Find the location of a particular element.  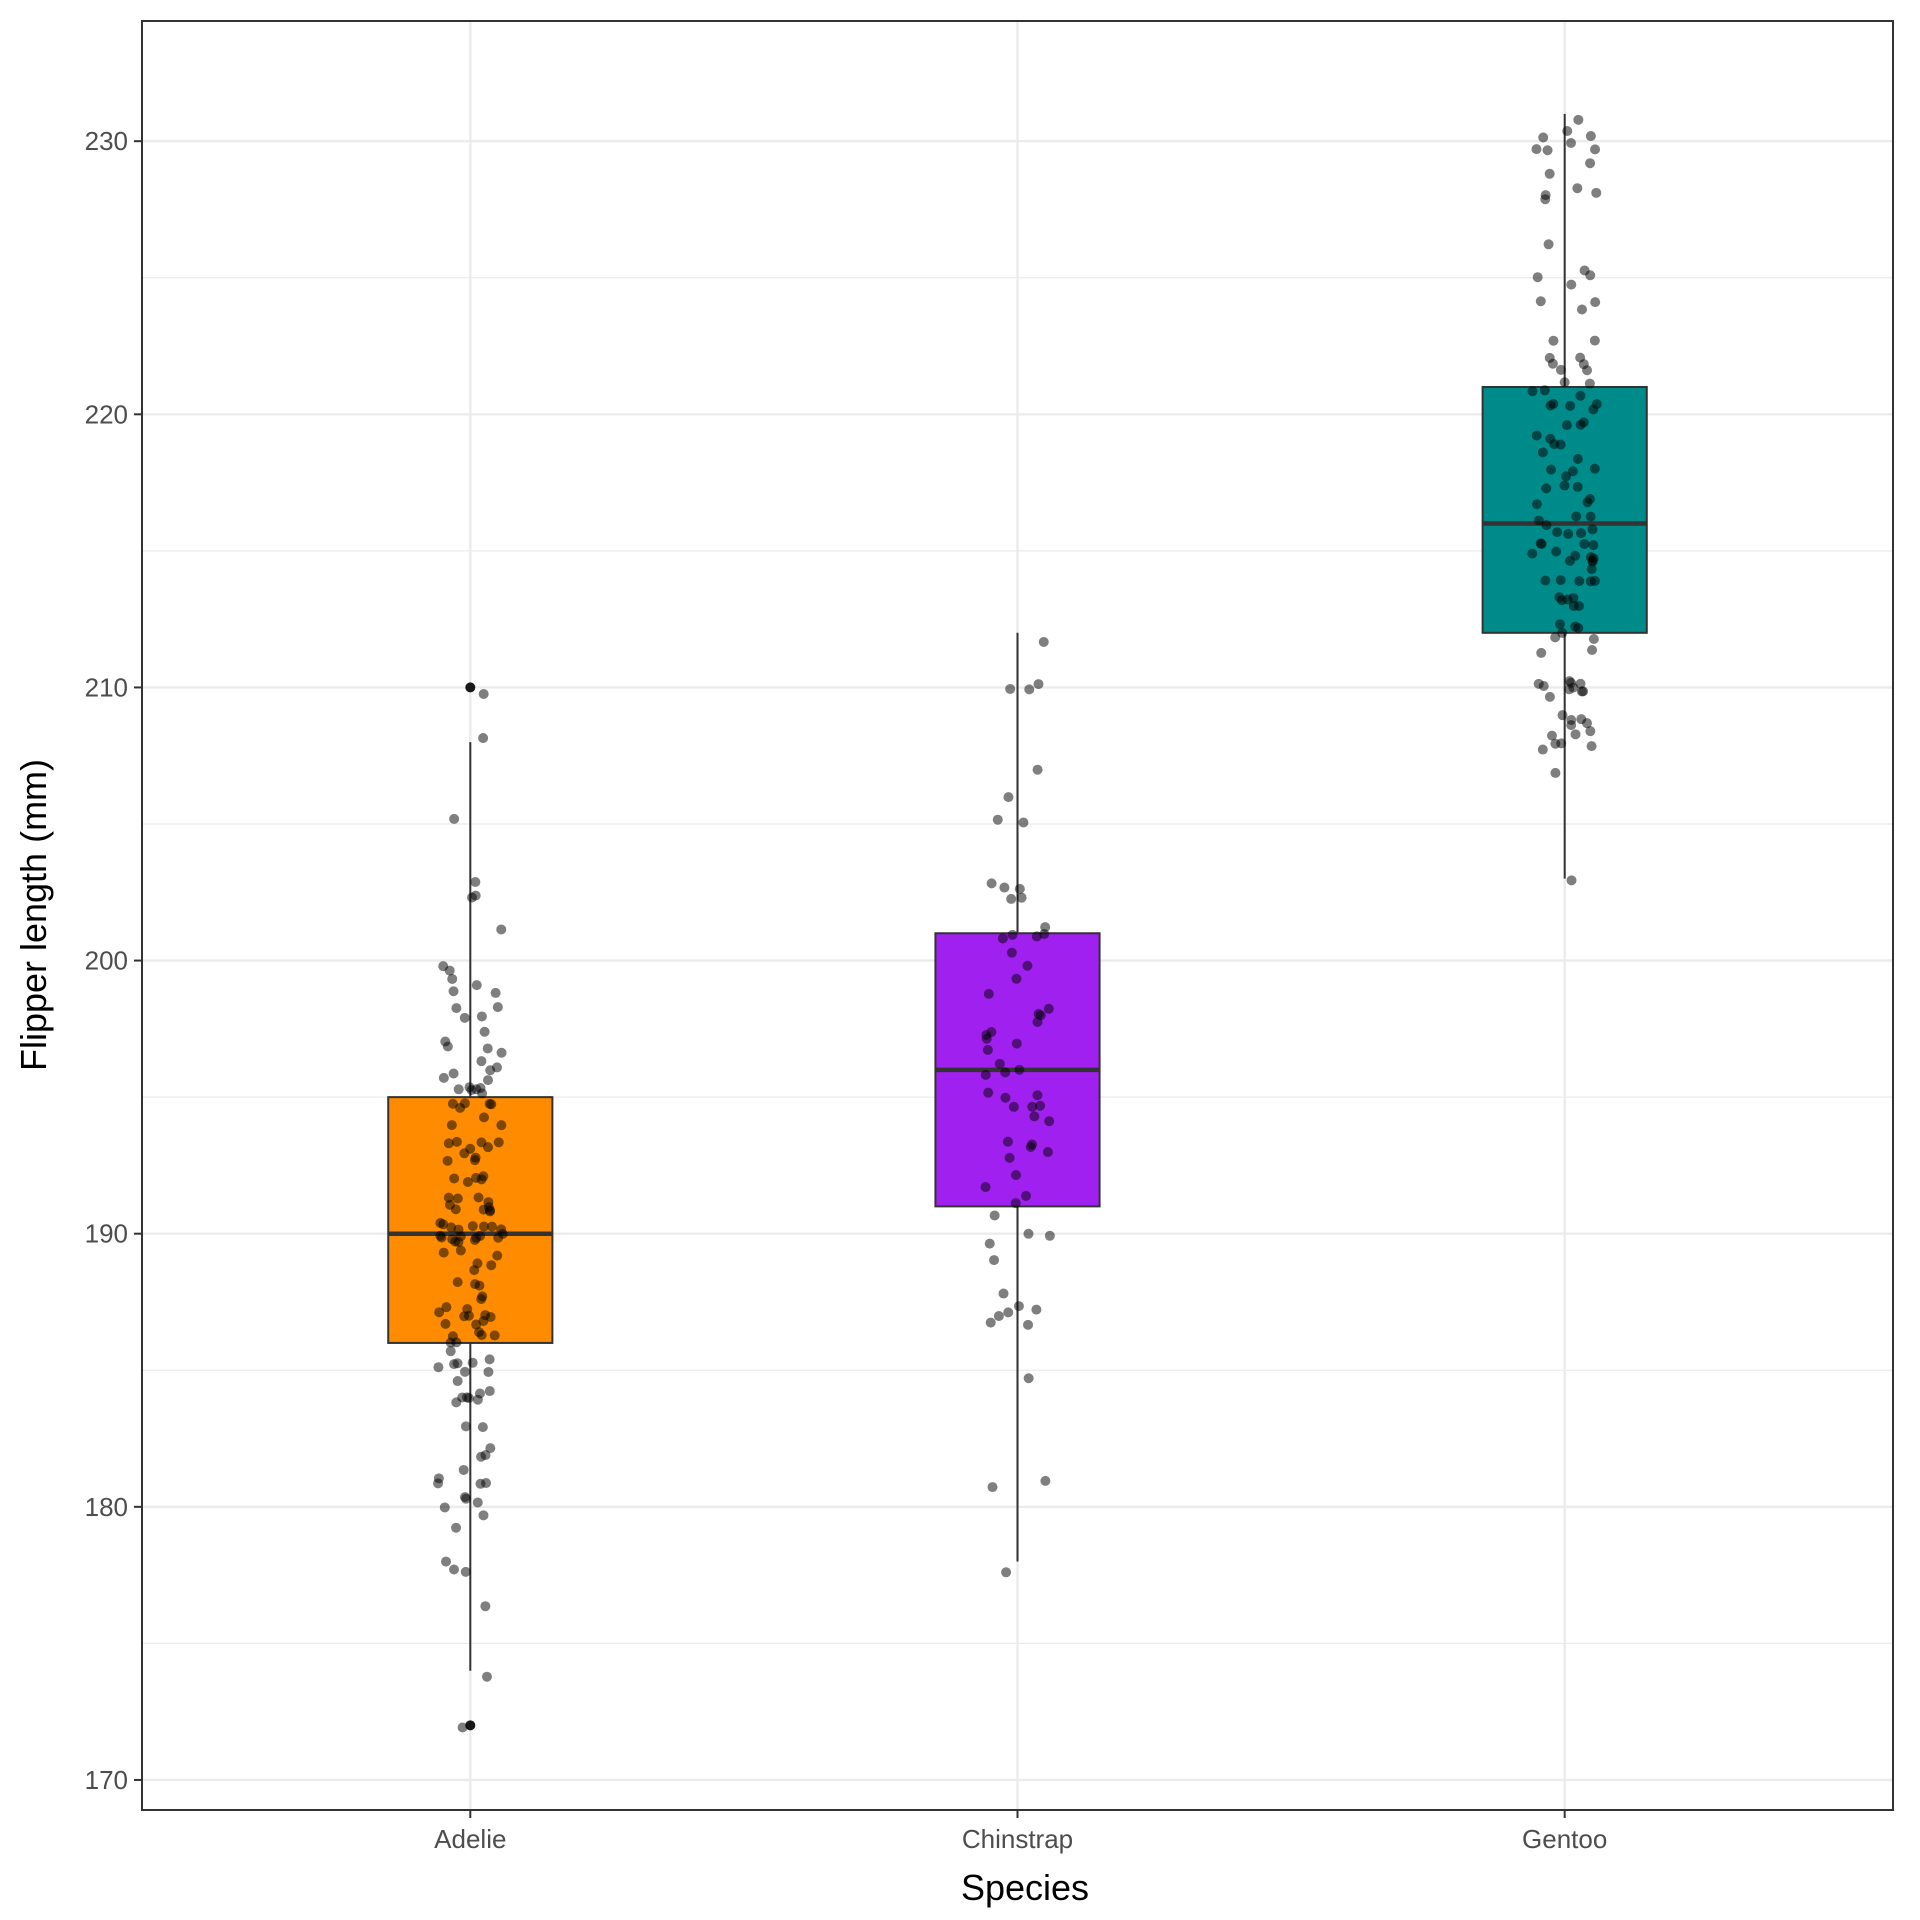

outlier-point is located at coordinates (470, 1725).